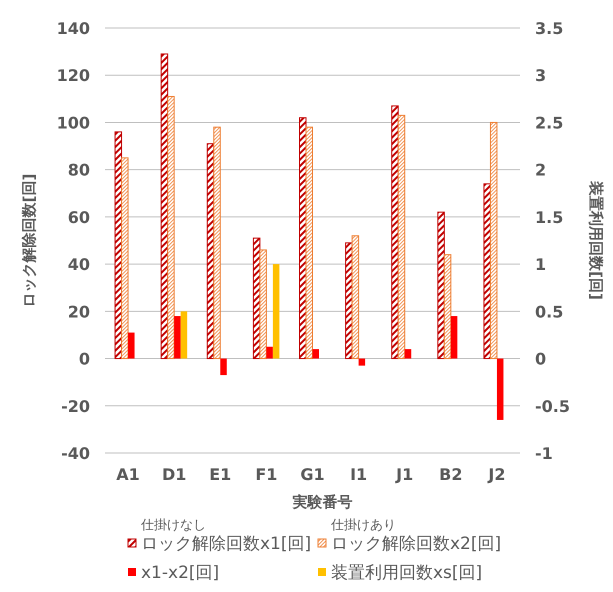  What do you see at coordinates (359, 474) in the screenshot?
I see `x-tick-label: I1` at bounding box center [359, 474].